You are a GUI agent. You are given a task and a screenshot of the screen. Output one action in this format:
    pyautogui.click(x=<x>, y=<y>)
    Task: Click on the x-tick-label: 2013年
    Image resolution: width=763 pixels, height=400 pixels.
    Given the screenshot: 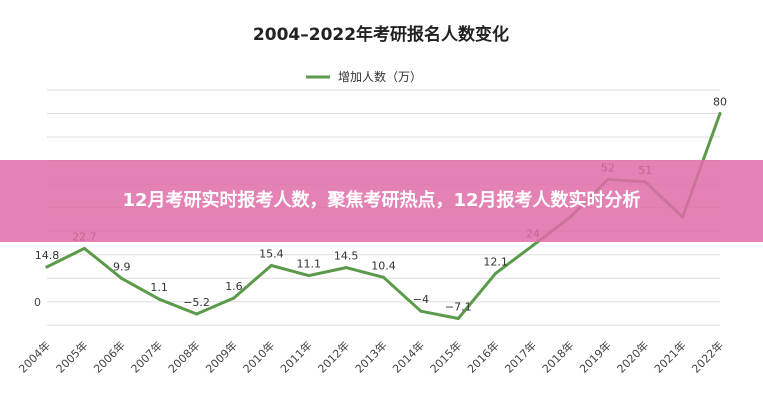 What is the action you would take?
    pyautogui.click(x=370, y=356)
    